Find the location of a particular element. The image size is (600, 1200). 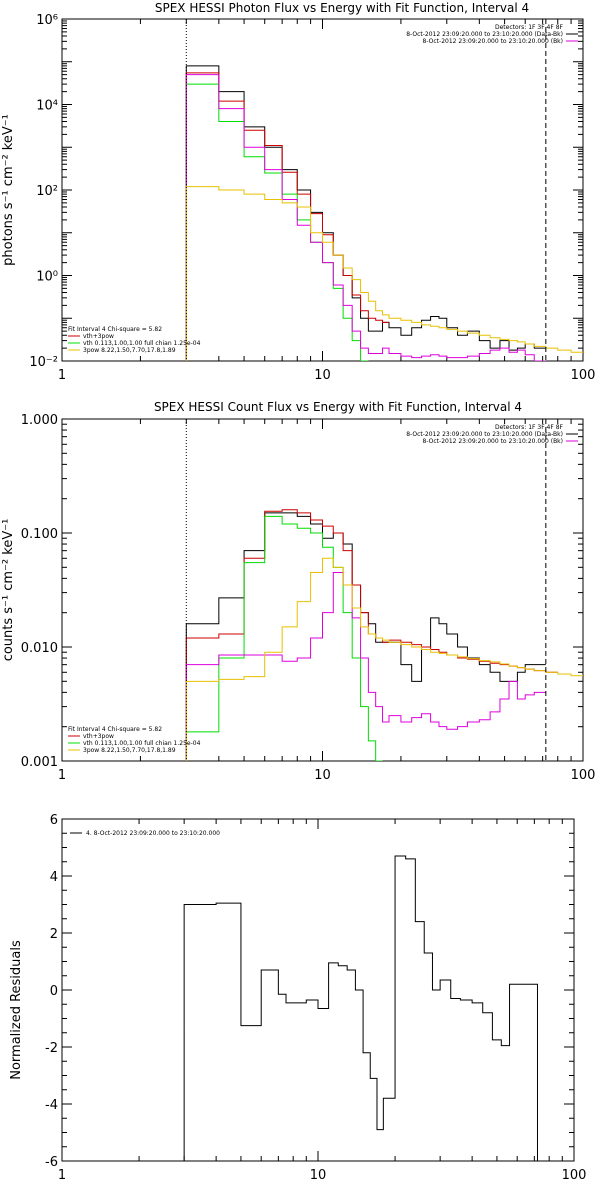

y-tick-label: 4 is located at coordinates (54, 877).